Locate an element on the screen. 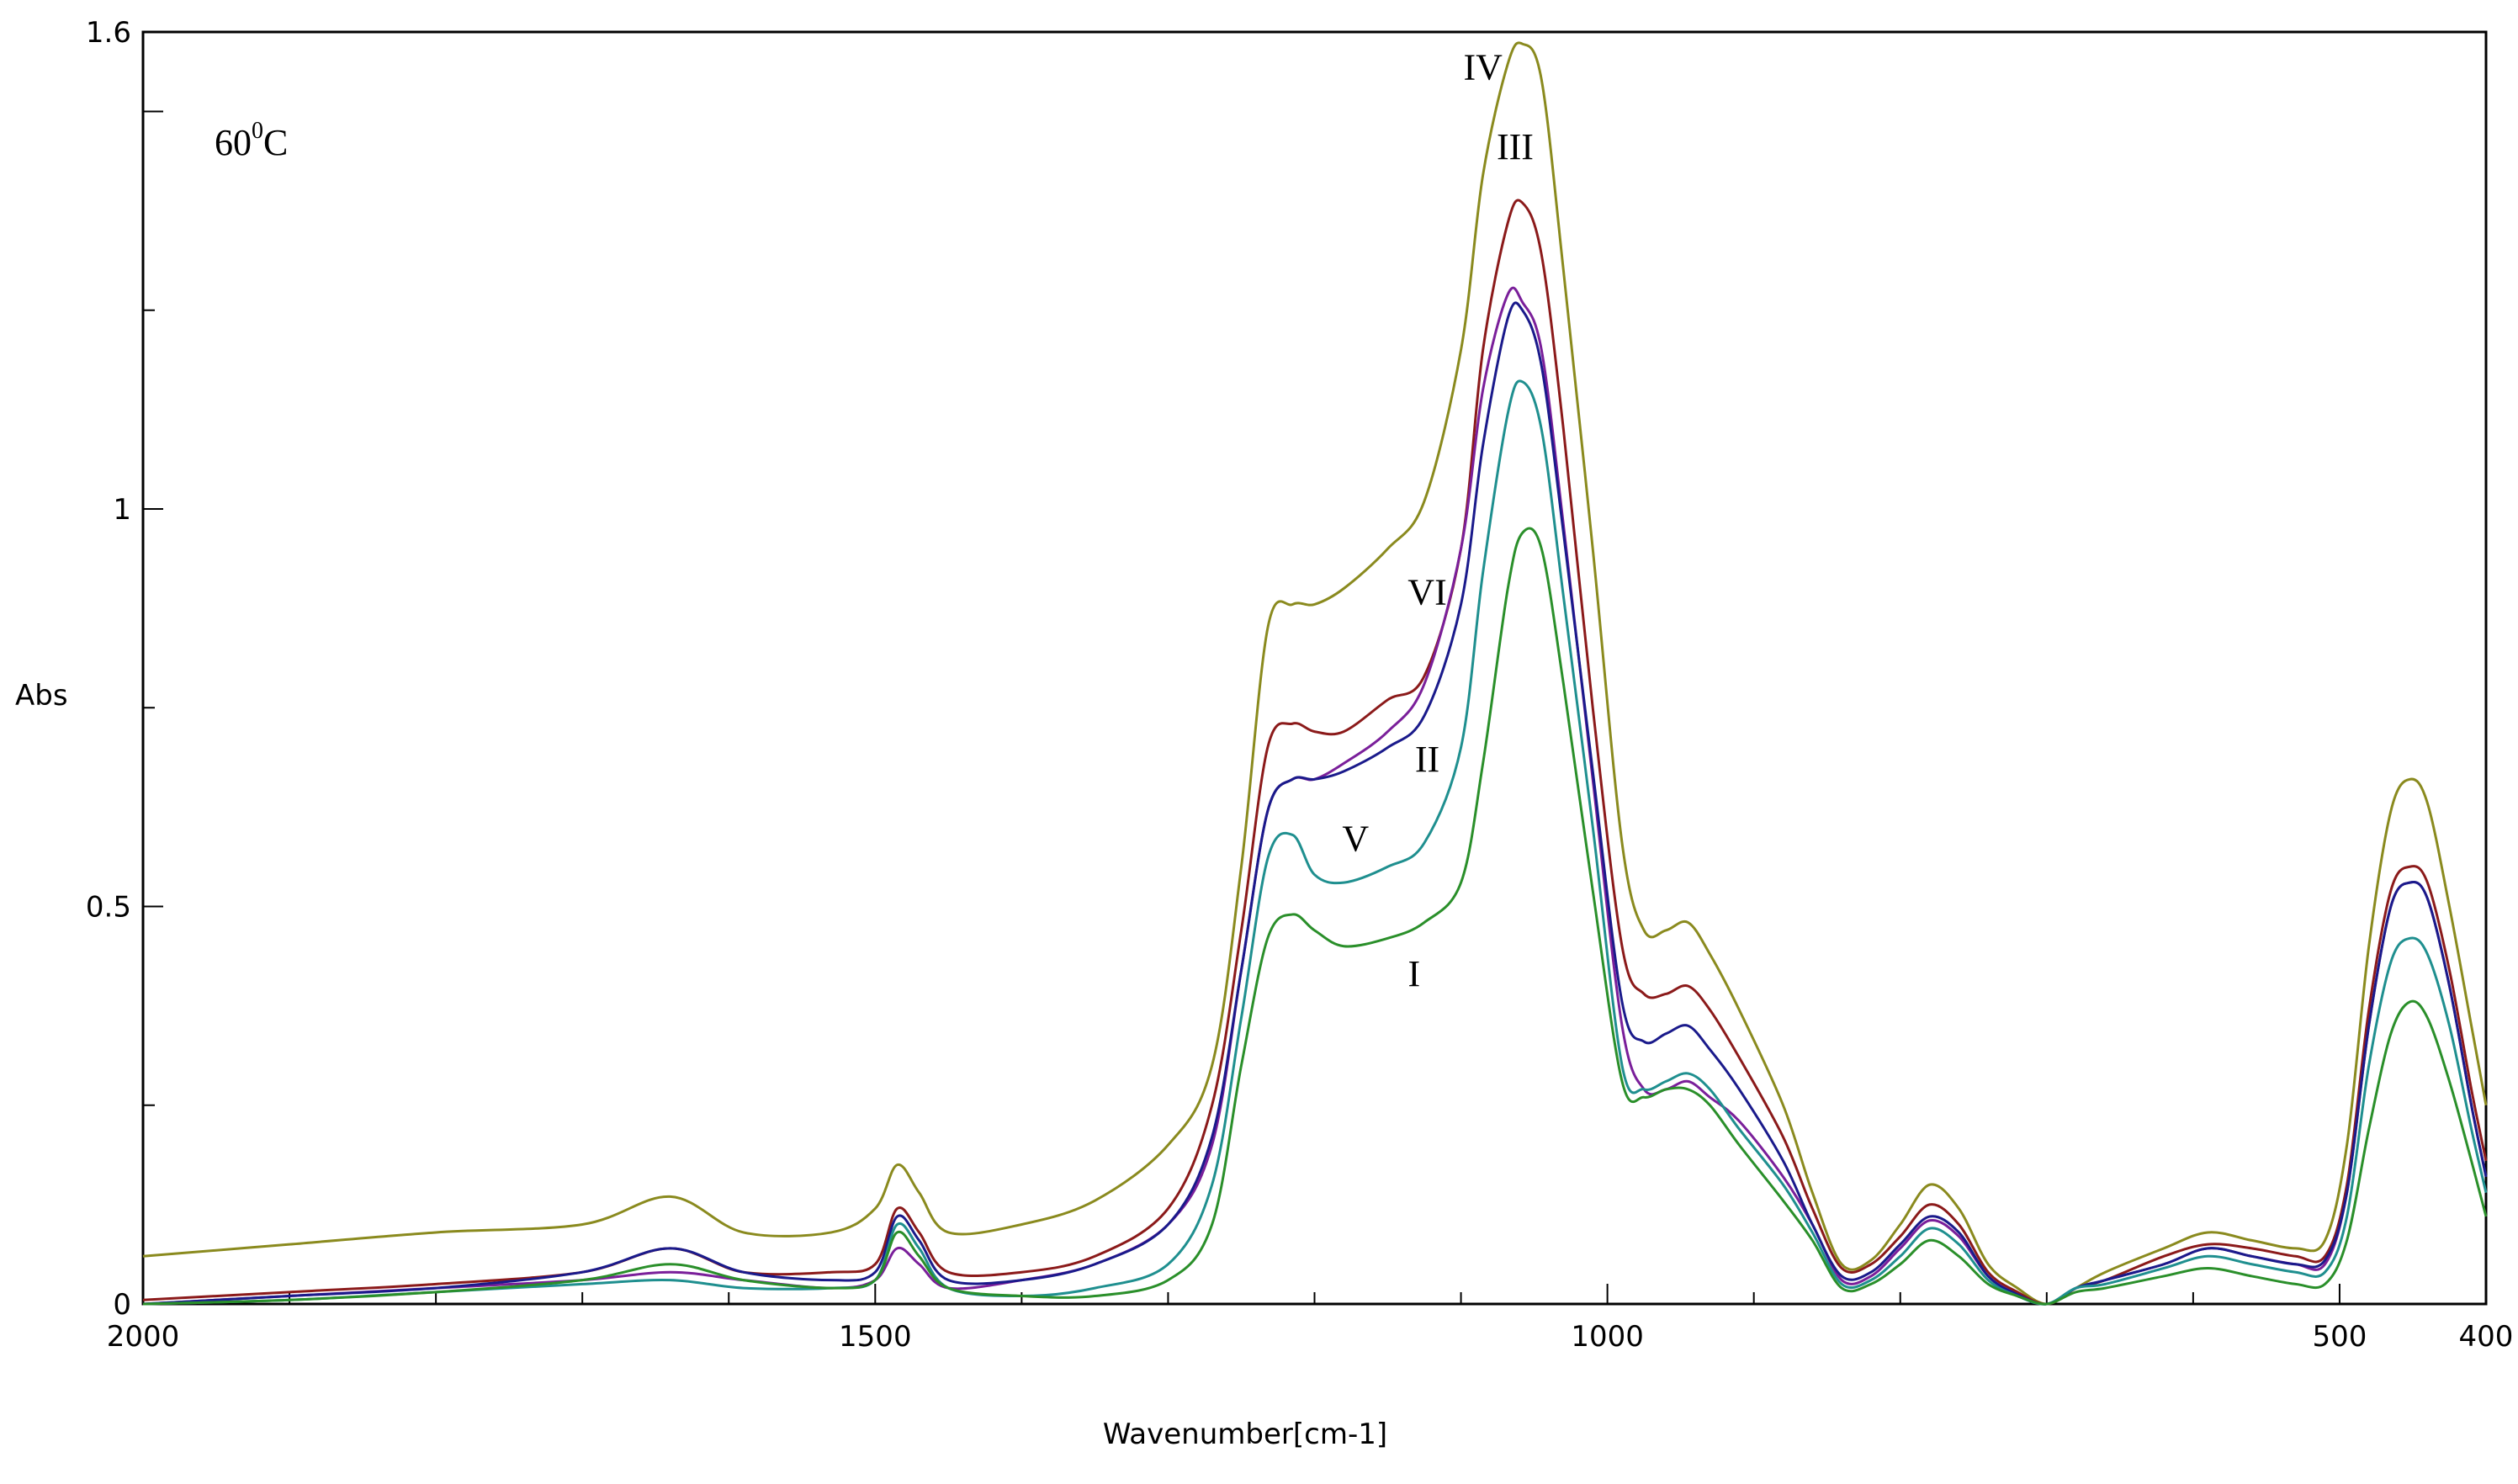 The width and height of the screenshot is (2518, 1484). curve-label: V is located at coordinates (1355, 838).